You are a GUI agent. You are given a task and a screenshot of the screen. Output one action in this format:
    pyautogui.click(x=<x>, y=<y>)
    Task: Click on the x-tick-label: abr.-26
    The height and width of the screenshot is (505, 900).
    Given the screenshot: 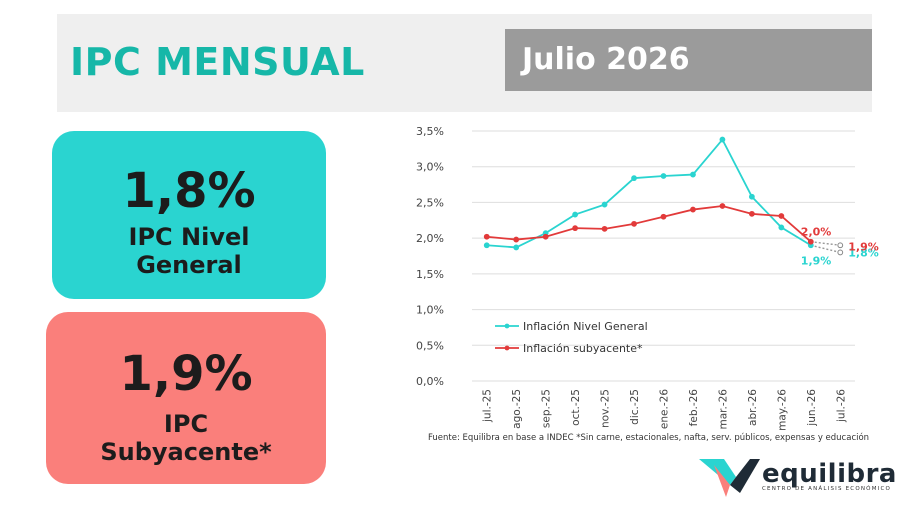 What is the action you would take?
    pyautogui.click(x=753, y=407)
    